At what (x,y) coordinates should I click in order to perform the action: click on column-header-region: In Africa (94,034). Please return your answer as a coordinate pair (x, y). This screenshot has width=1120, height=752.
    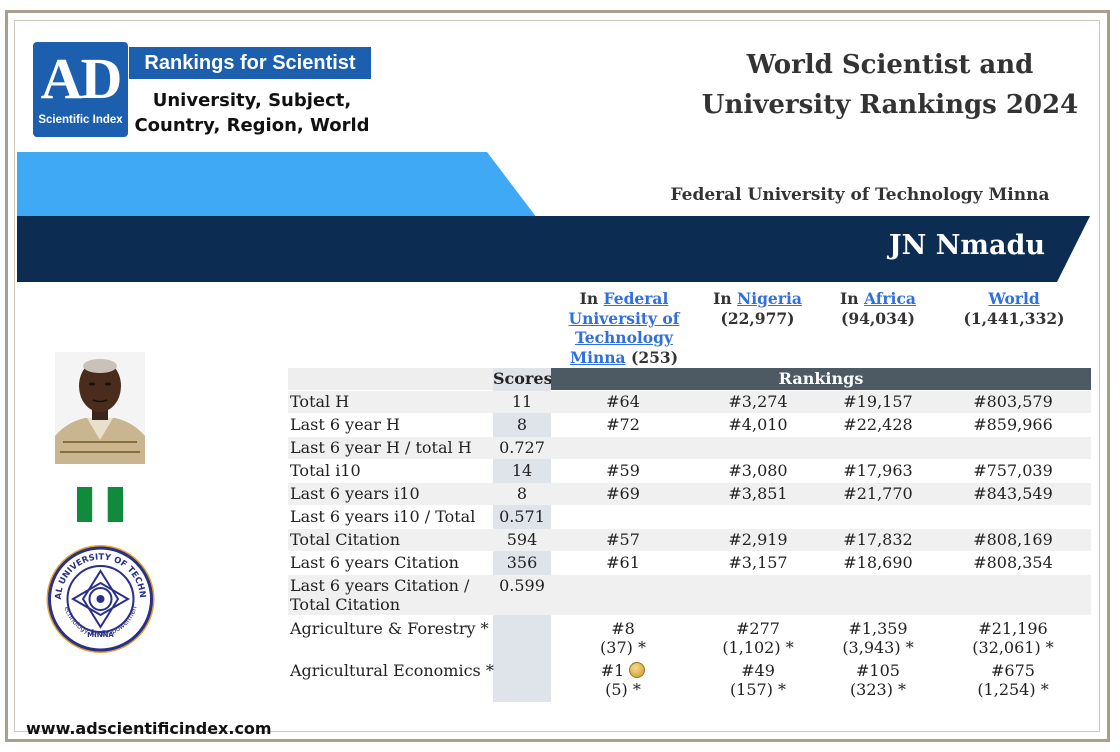
    Looking at the image, I should click on (878, 308).